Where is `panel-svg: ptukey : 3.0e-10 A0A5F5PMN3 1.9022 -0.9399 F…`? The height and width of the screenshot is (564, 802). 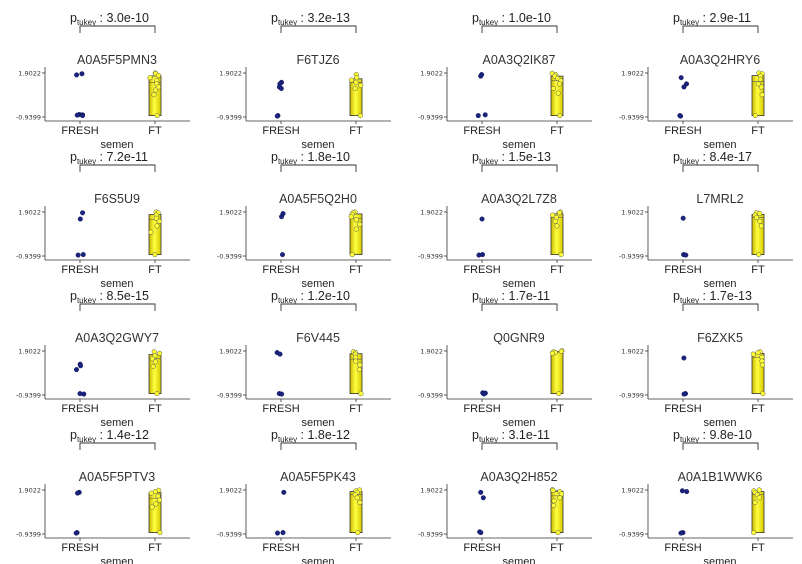
panel-svg: ptukey : 3.0e-10 A0A5F5PMN3 1.9022 -0.9399 F… is located at coordinates (103, 81).